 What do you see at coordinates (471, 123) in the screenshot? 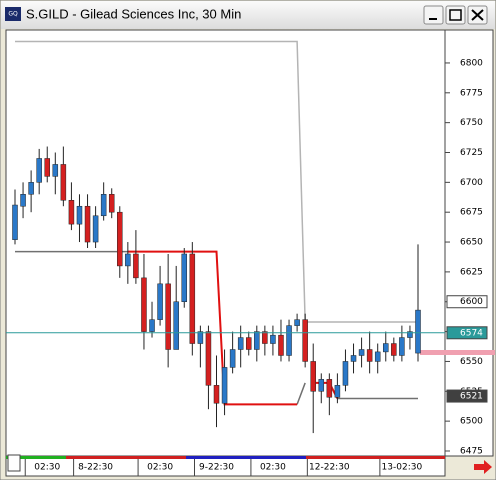
I see `y-tick-label: 6750` at bounding box center [471, 123].